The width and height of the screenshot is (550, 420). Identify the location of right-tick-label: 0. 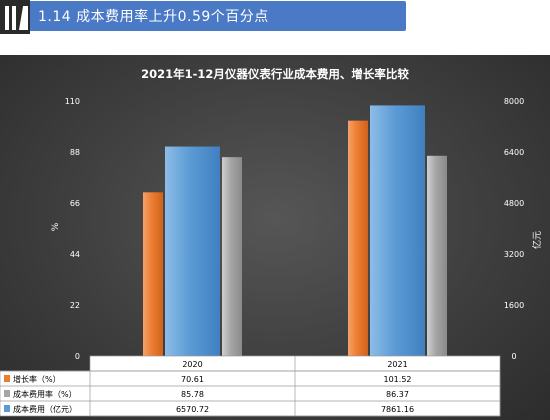
(513, 356).